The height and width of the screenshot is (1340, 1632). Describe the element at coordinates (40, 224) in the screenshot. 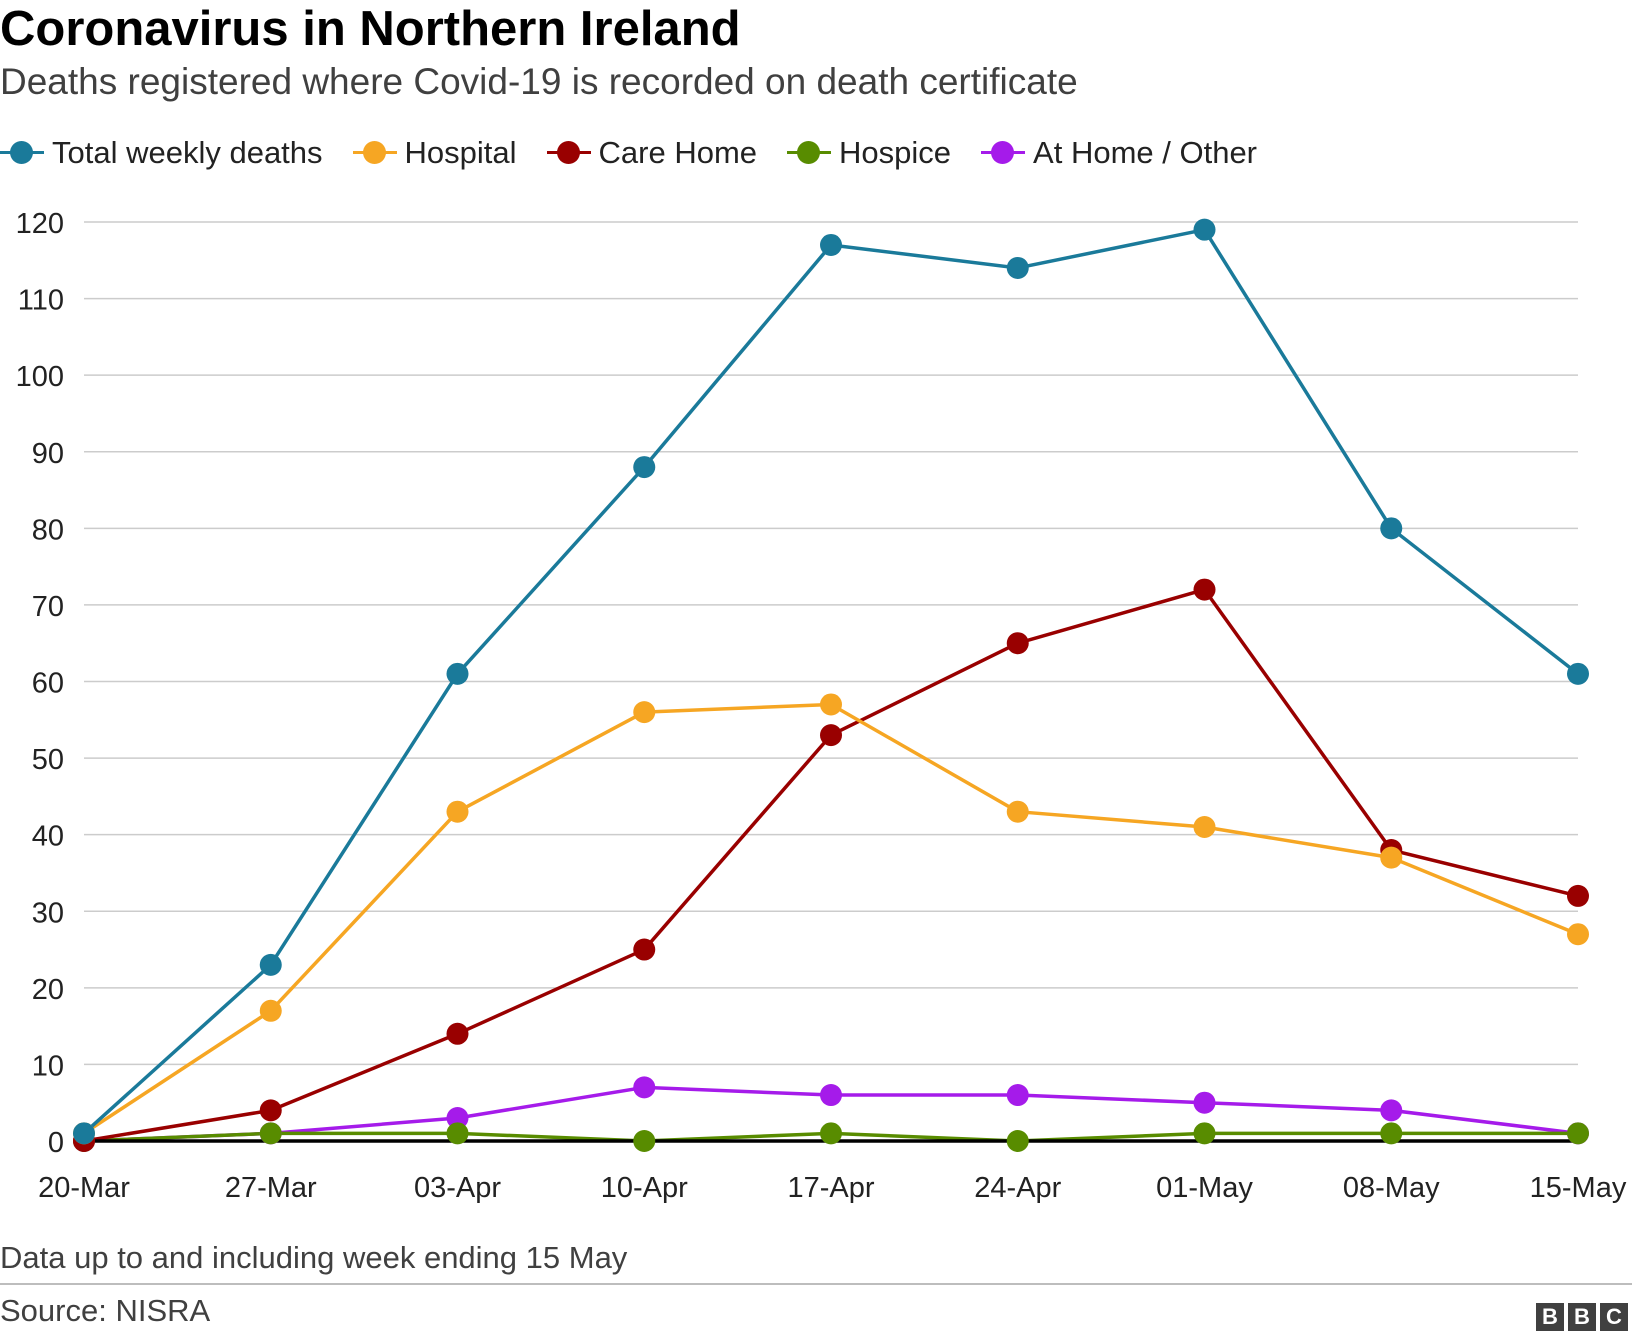

I see `y-tick-label: 120` at that location.